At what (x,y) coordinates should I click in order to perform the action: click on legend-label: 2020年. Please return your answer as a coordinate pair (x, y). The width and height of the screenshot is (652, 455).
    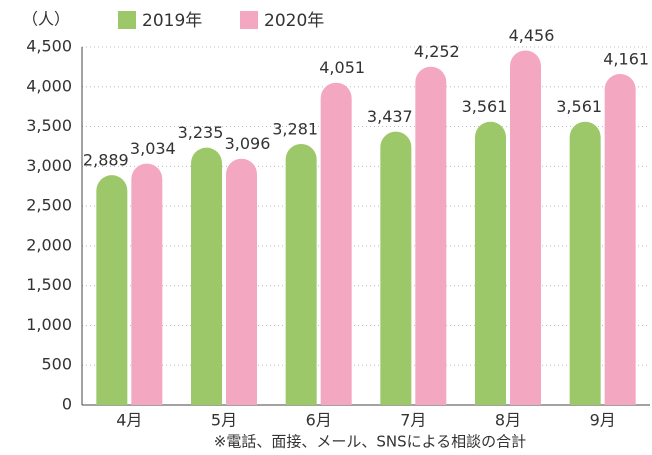
    Looking at the image, I should click on (294, 21).